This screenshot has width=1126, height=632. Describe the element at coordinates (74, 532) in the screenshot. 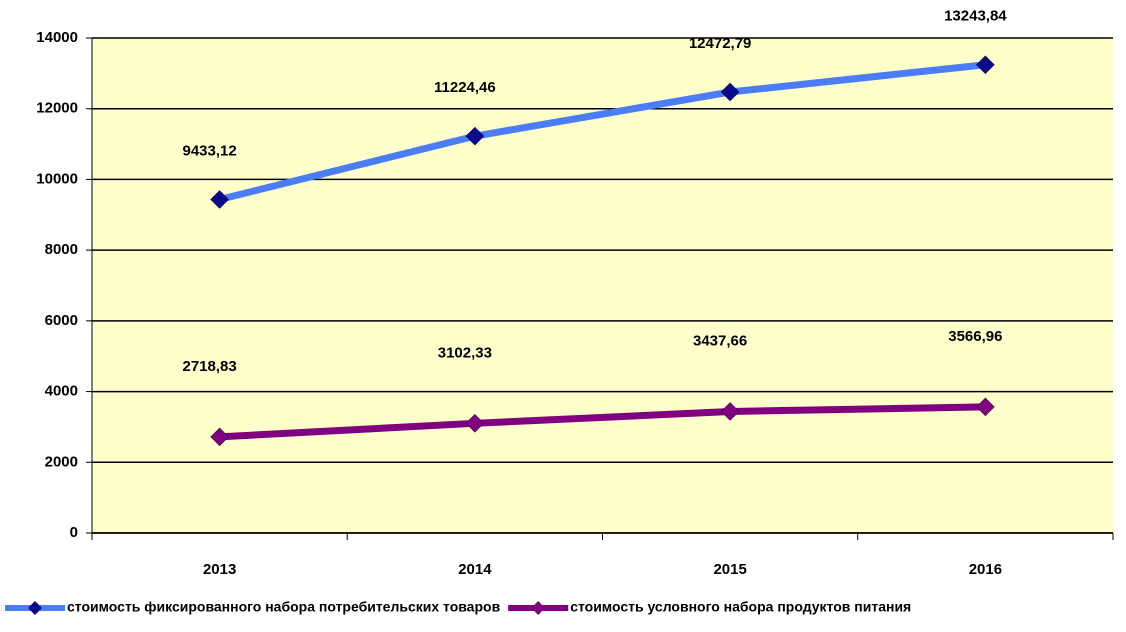

I see `y-tick-label: 0` at that location.